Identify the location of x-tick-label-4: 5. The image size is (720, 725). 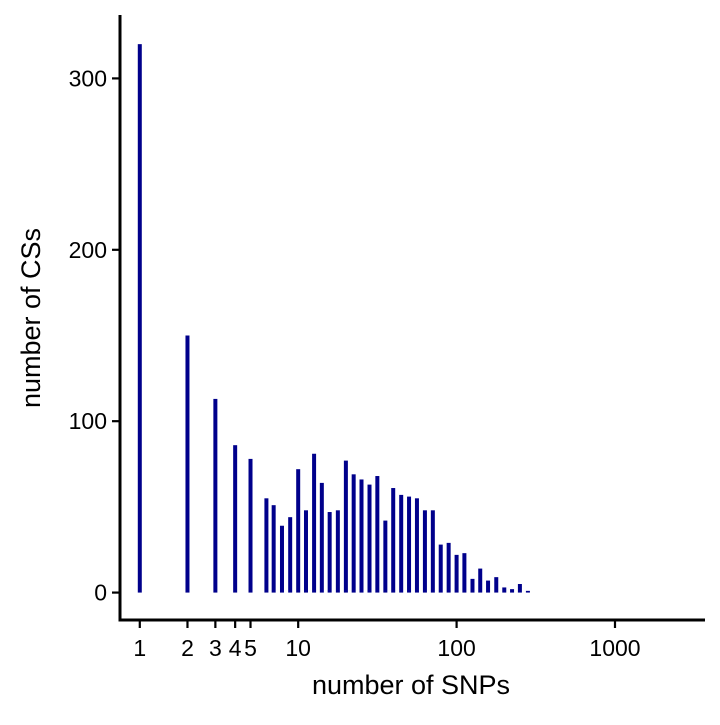
(250, 648).